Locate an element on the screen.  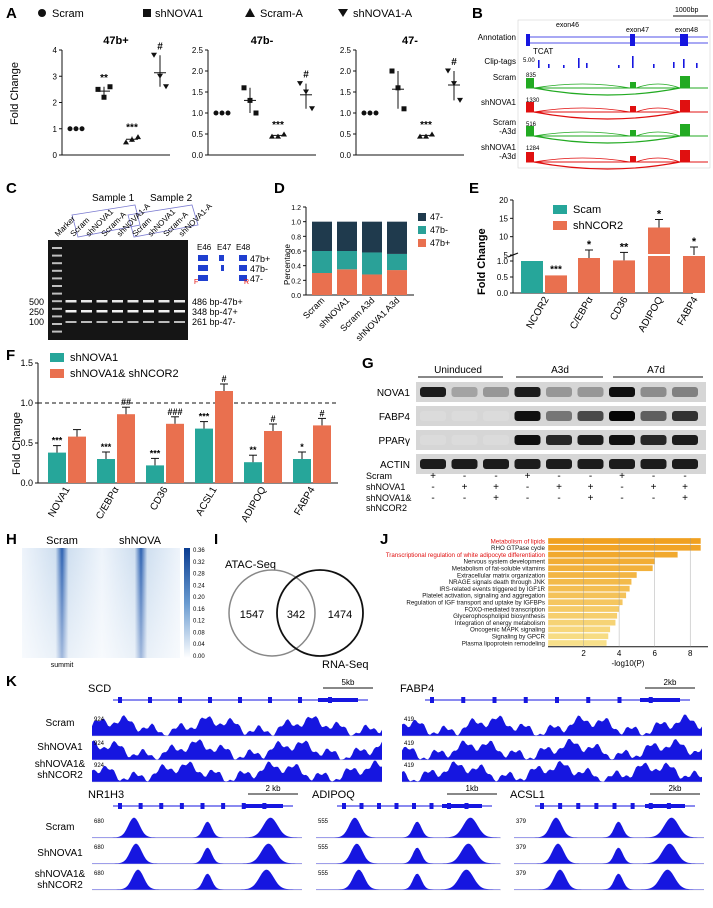
y-tick-label: 0.0 is located at coordinates (503, 293).